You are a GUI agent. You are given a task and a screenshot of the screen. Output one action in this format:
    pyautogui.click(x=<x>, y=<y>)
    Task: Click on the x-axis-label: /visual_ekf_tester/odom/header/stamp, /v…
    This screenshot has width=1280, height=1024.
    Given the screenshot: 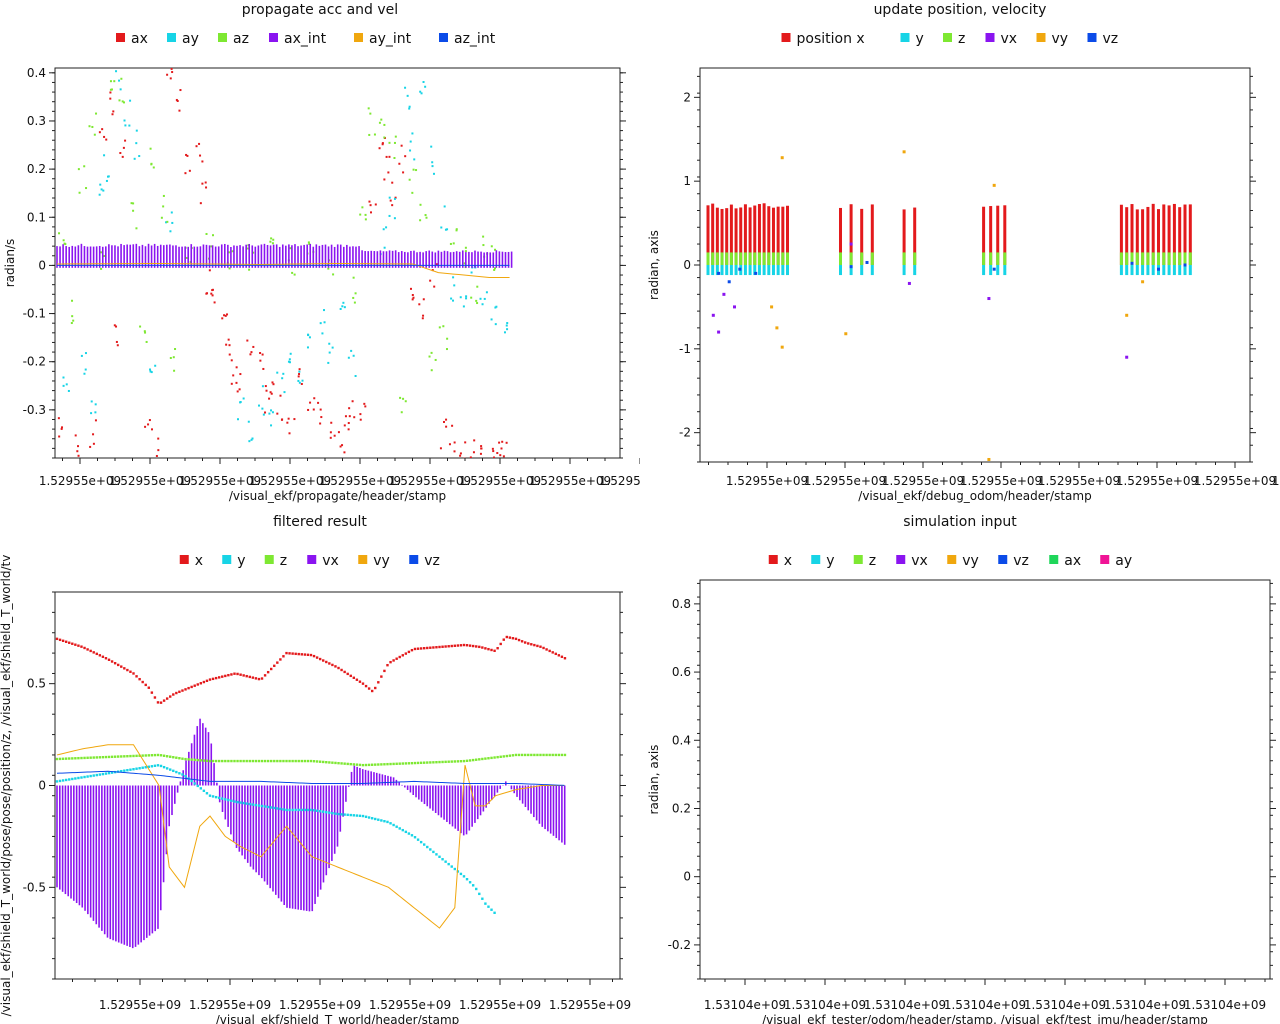 What is the action you would take?
    pyautogui.click(x=985, y=1018)
    